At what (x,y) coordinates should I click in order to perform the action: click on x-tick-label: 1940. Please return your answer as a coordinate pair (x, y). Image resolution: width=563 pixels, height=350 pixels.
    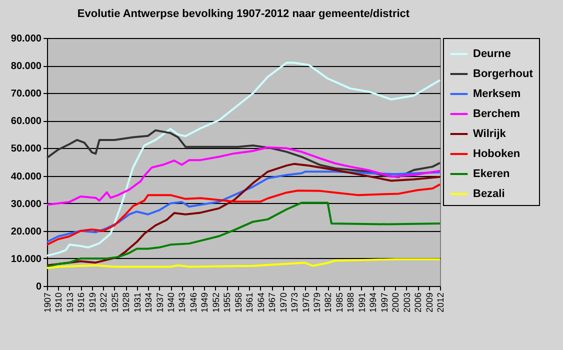
    Looking at the image, I should click on (171, 302).